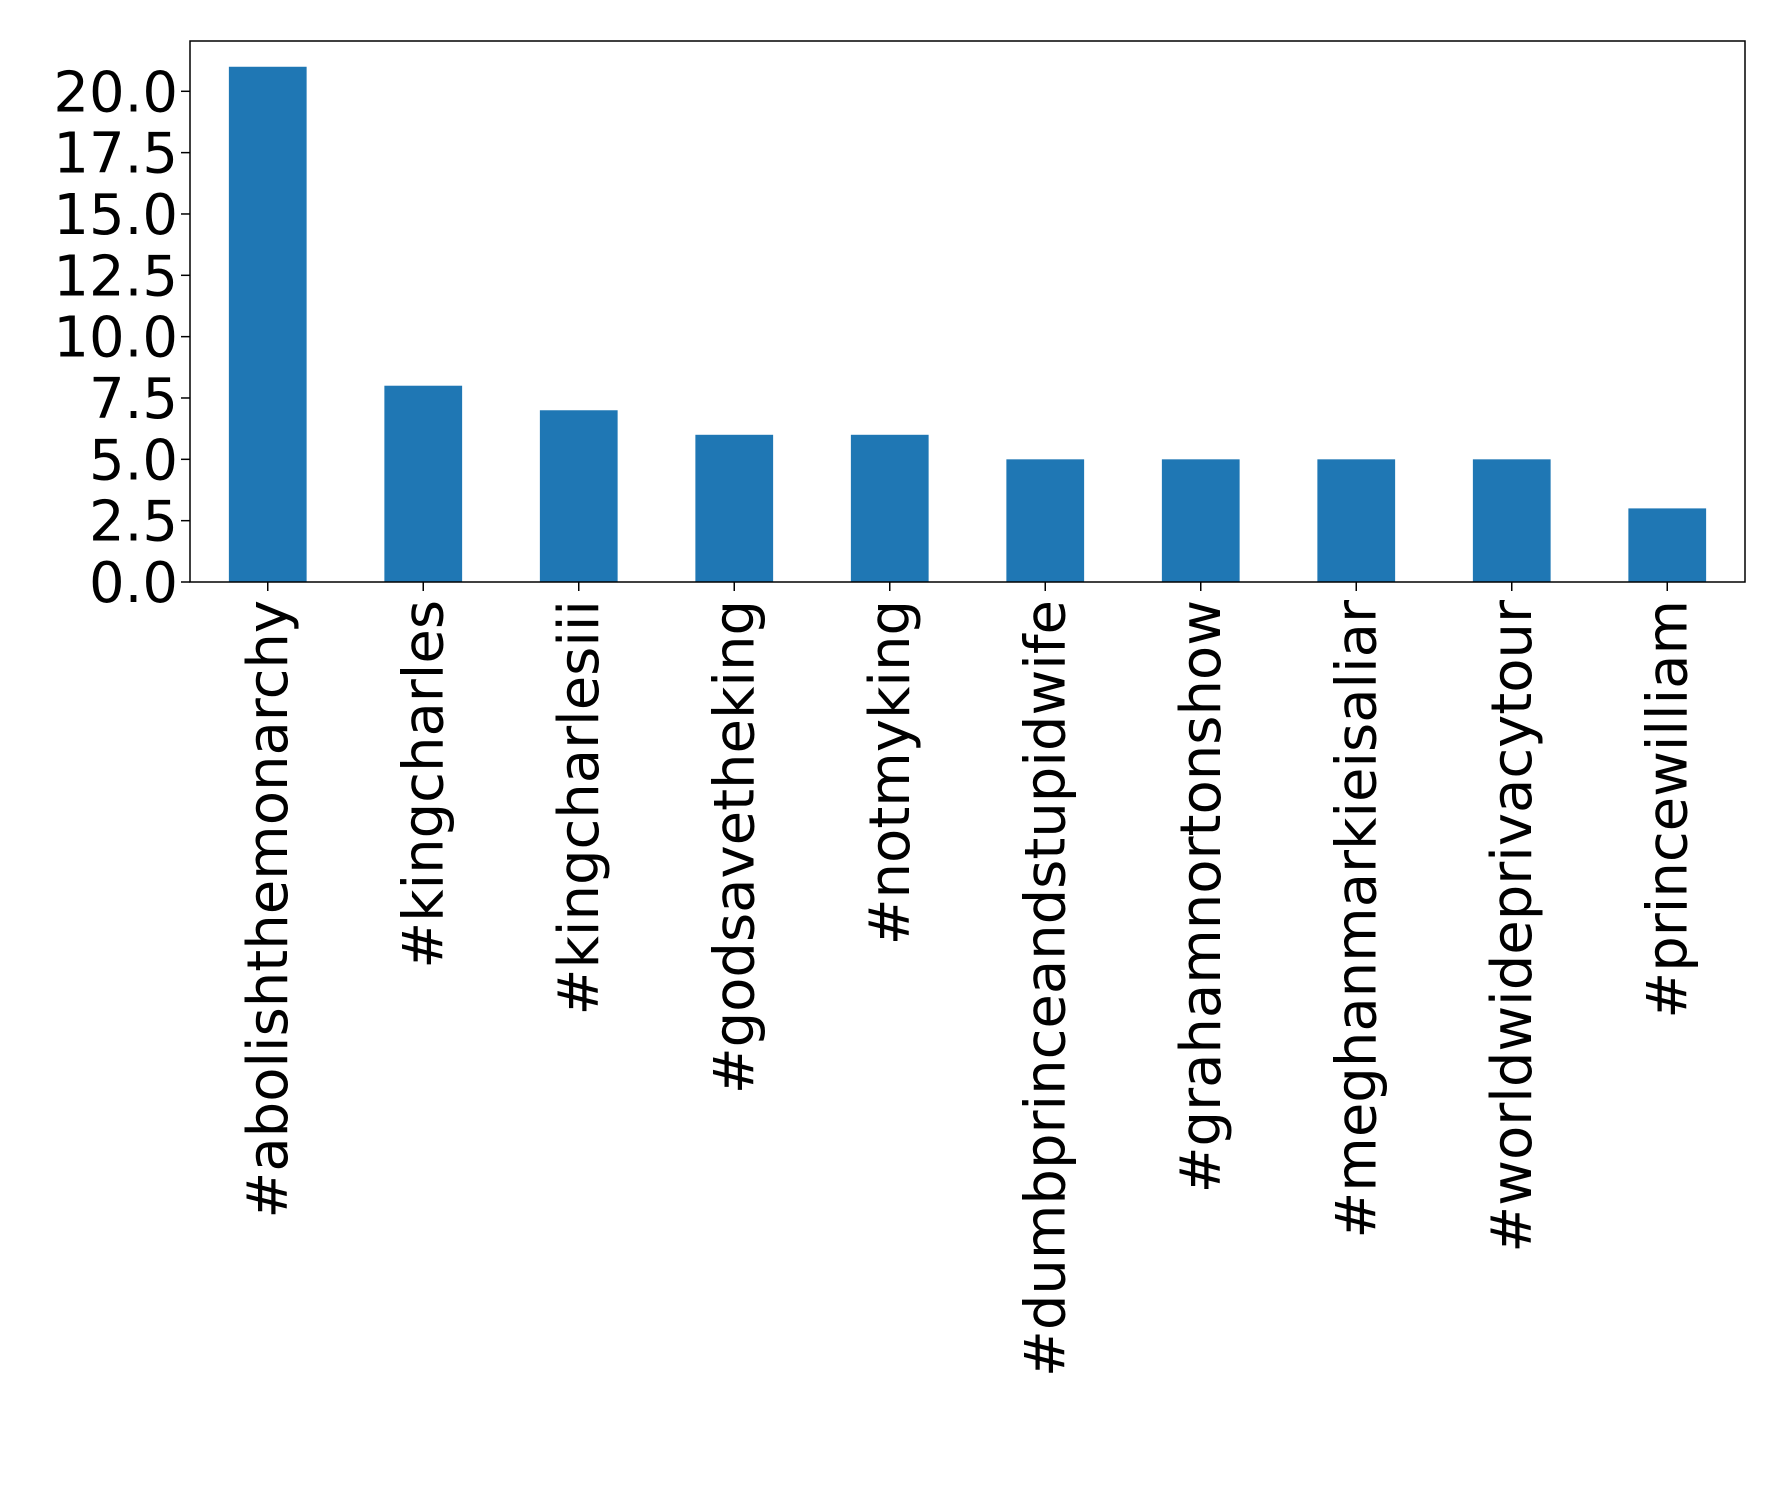  I want to click on bar-godsavetheking, so click(734, 508).